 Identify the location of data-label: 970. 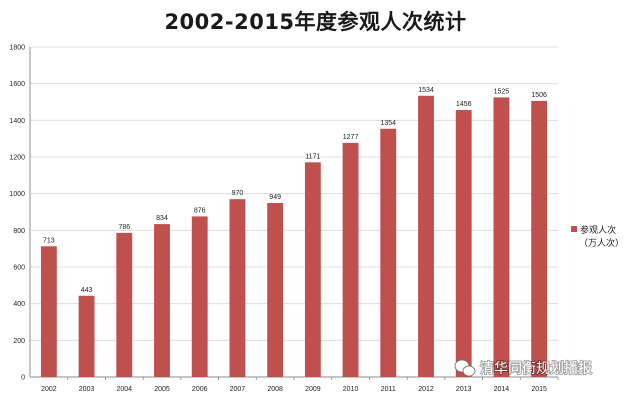
(238, 193).